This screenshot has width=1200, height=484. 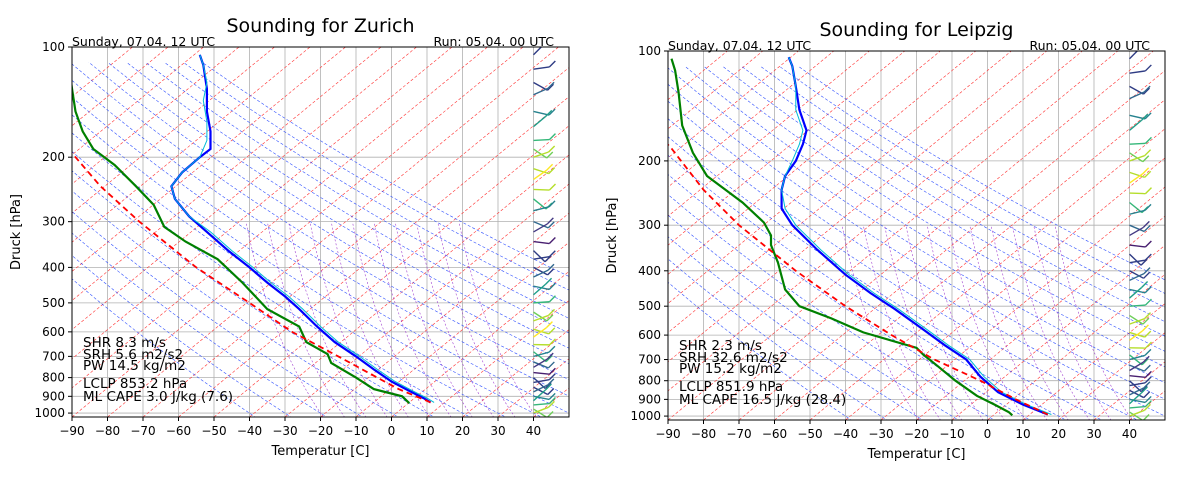 I want to click on chart-title: Sounding for Zurich, so click(x=320, y=26).